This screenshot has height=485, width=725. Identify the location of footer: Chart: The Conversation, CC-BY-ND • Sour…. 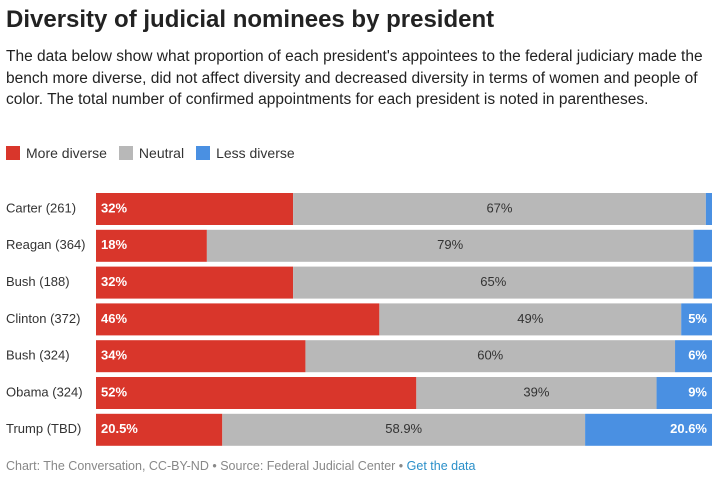
(240, 466).